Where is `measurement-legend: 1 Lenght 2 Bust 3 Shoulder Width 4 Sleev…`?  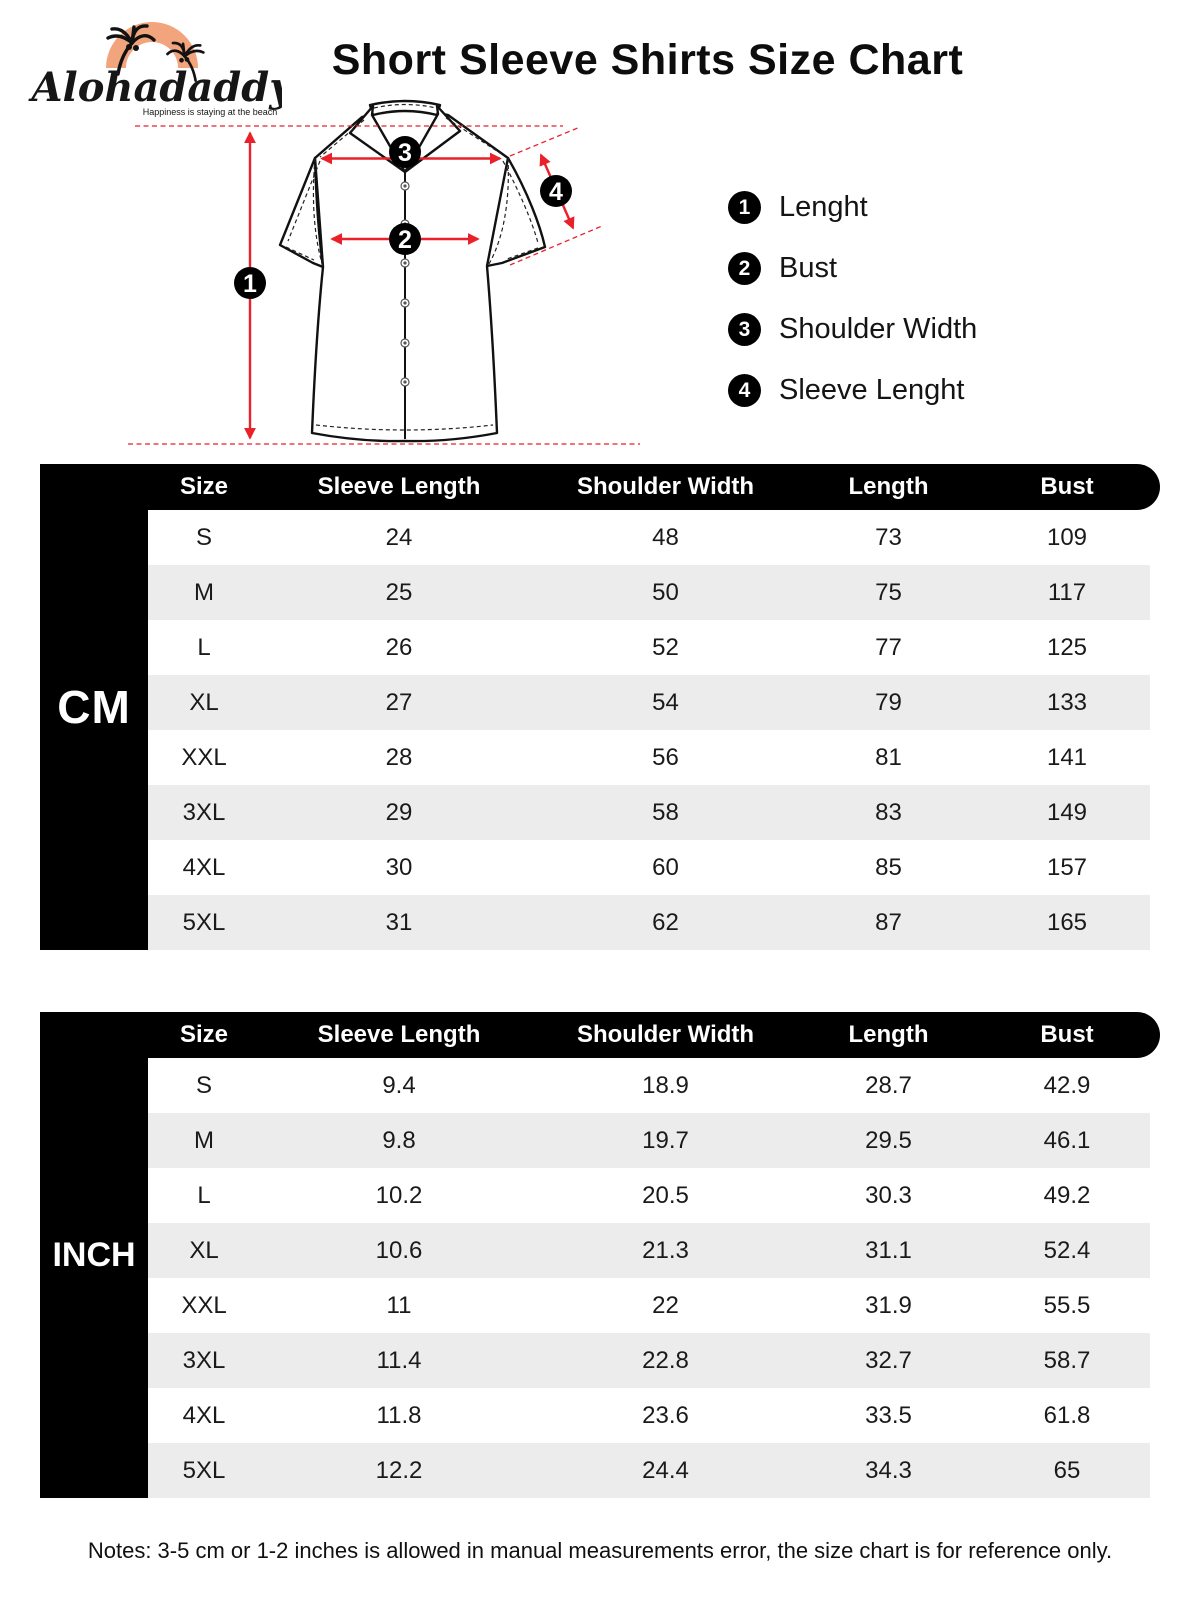
measurement-legend: 1 Lenght 2 Bust 3 Shoulder Width 4 Sleev… is located at coordinates (852, 299).